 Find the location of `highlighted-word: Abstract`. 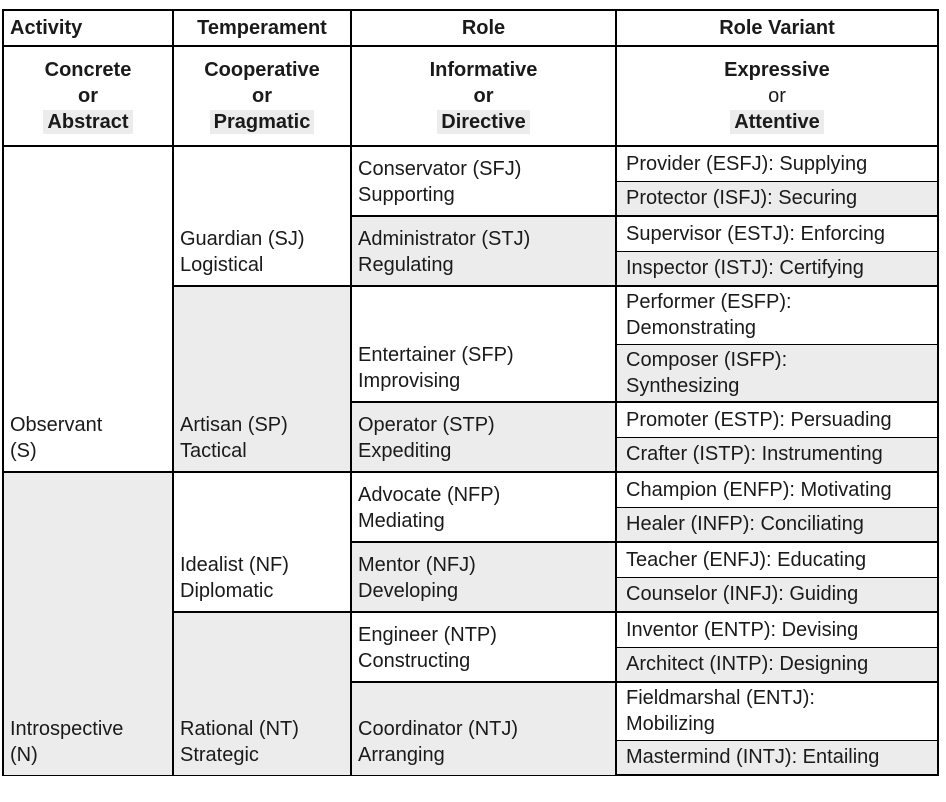

highlighted-word: Abstract is located at coordinates (88, 122).